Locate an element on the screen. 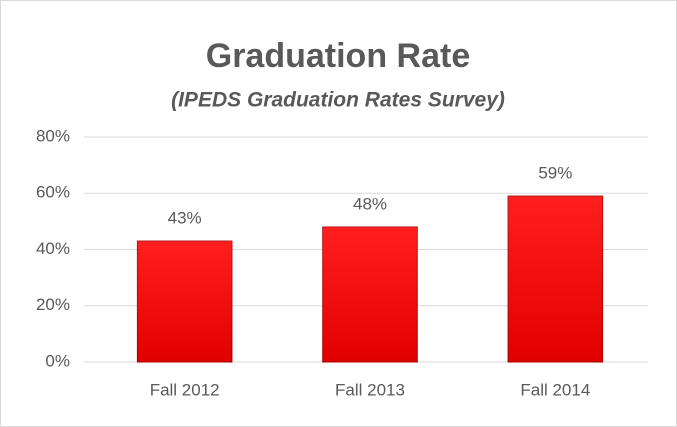  data-label: 59% is located at coordinates (555, 173).